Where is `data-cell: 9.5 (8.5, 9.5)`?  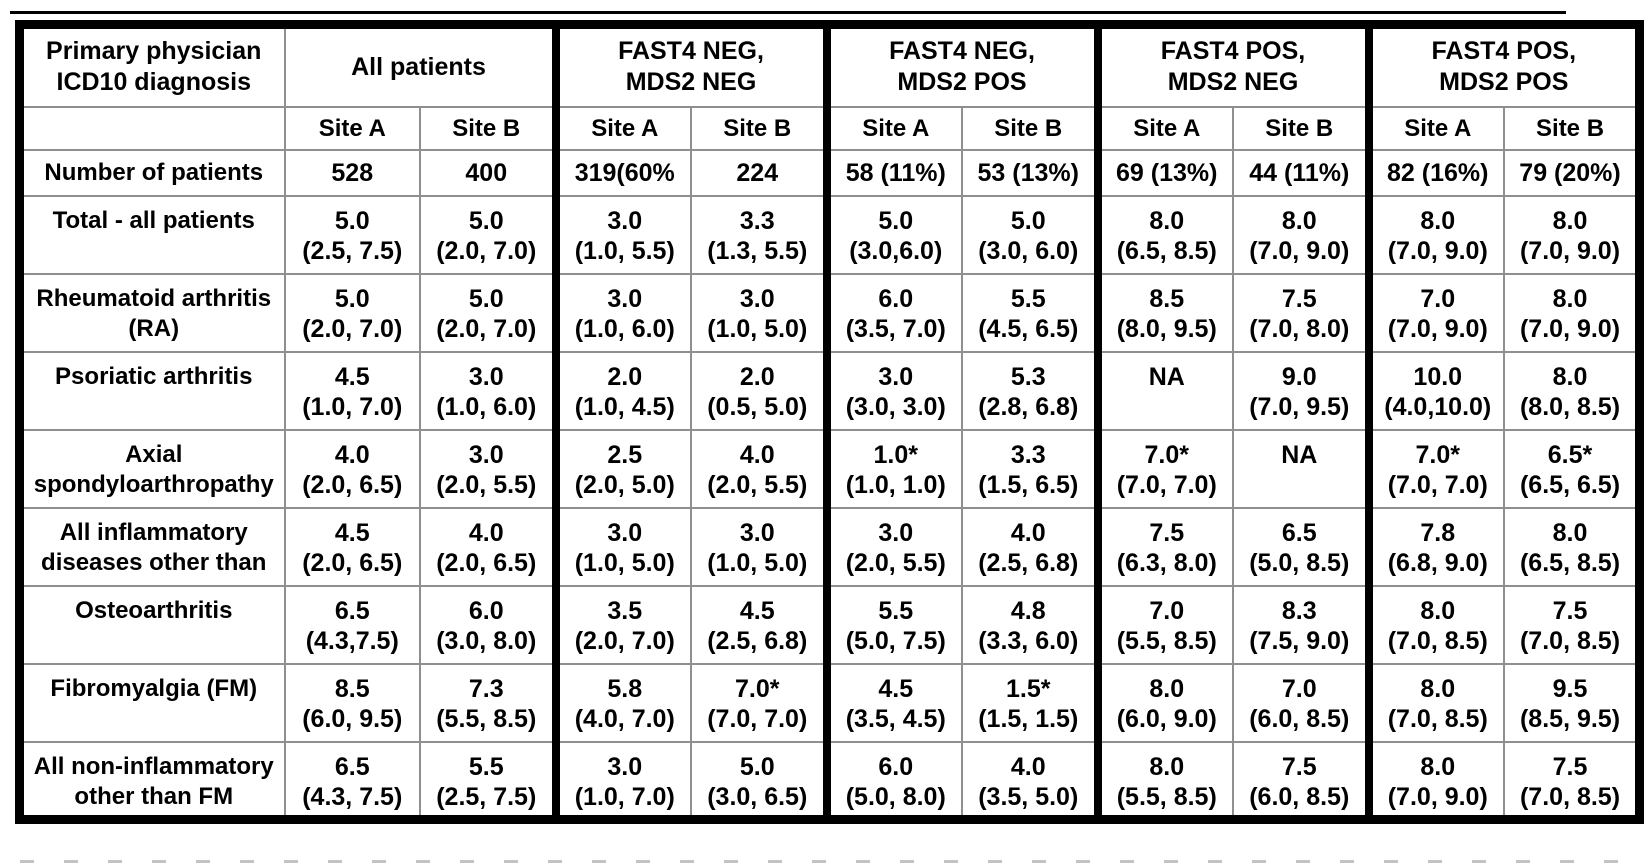
data-cell: 9.5 (8.5, 9.5) is located at coordinates (1572, 702).